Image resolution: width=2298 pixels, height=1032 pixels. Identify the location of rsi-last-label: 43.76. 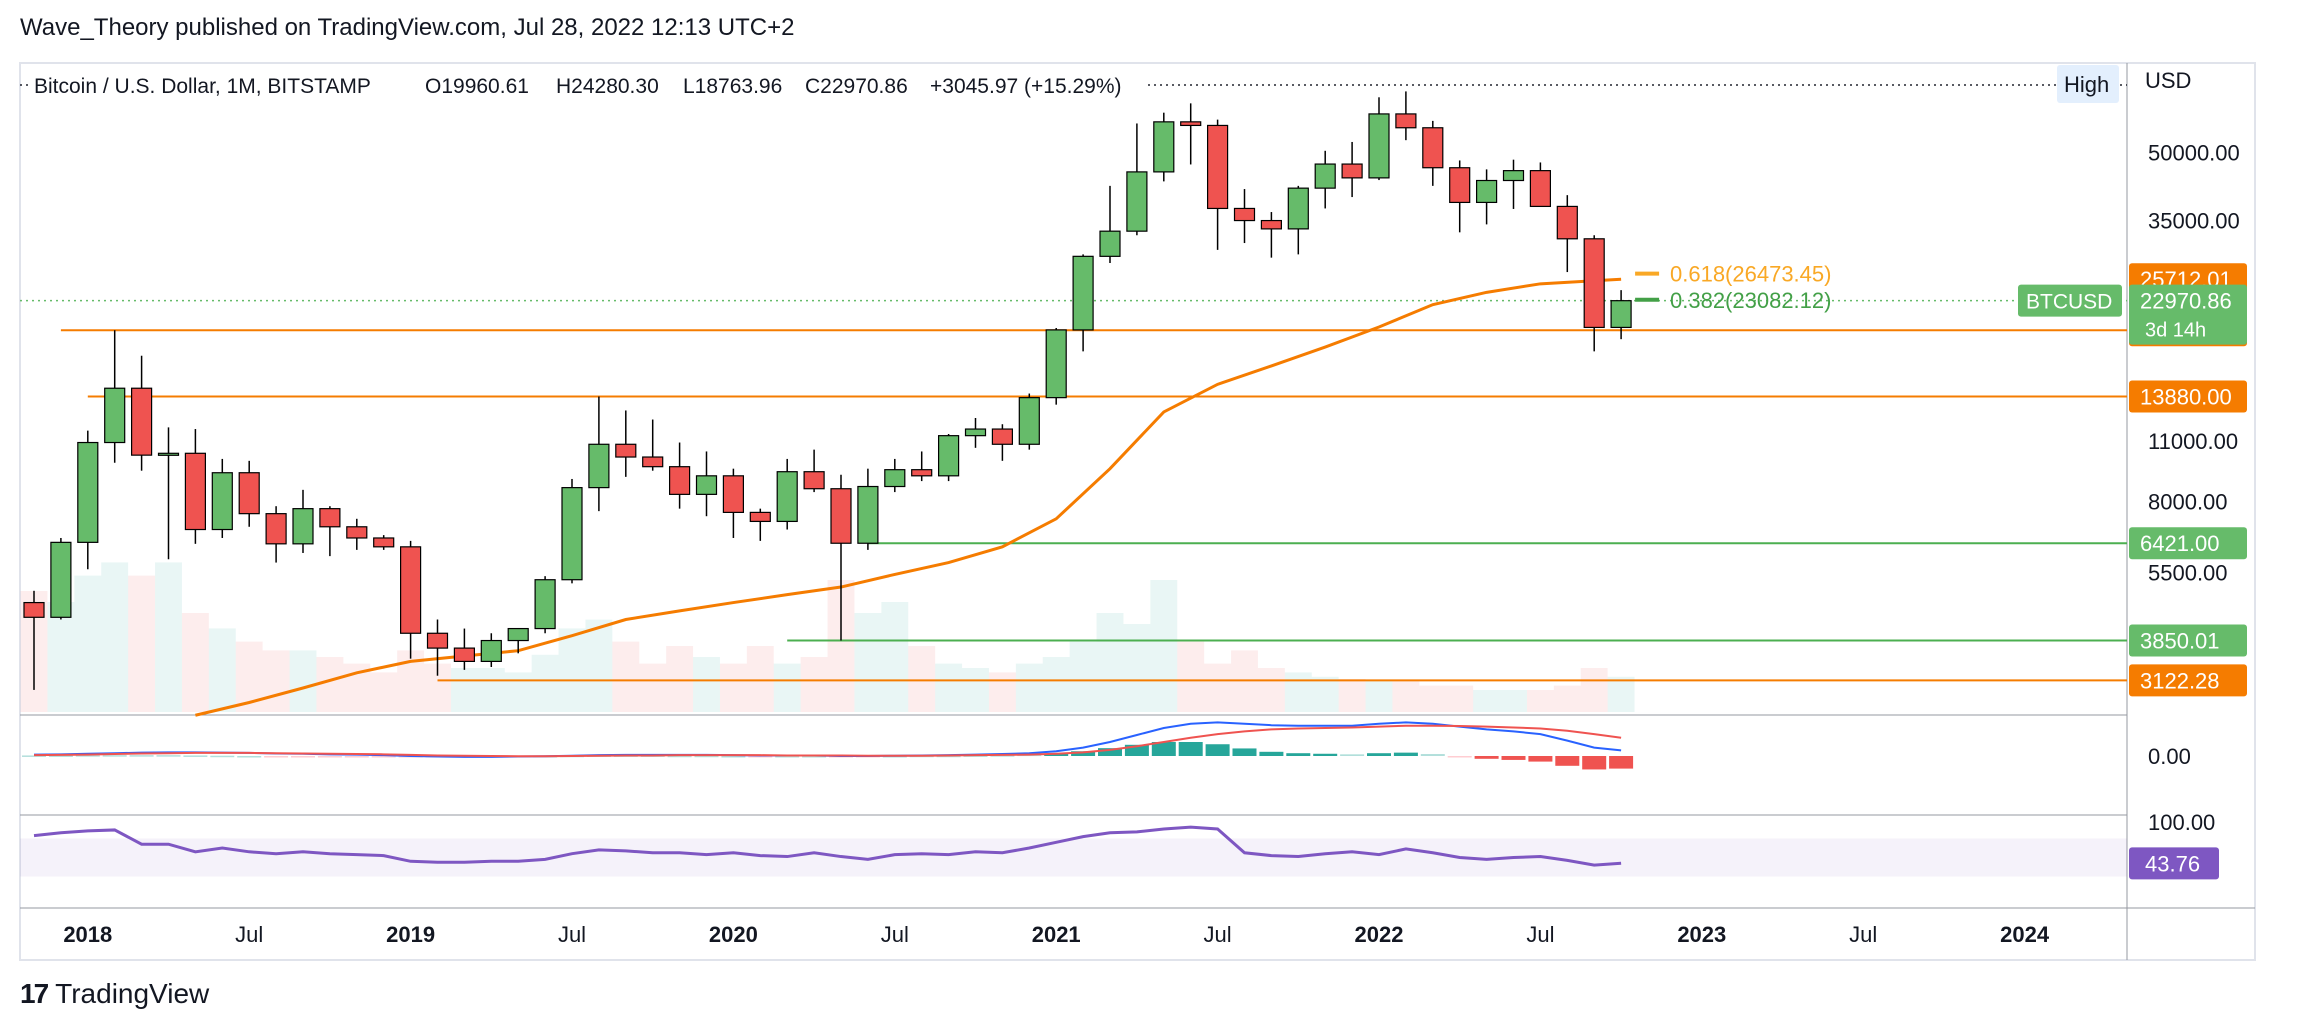
(2172, 863).